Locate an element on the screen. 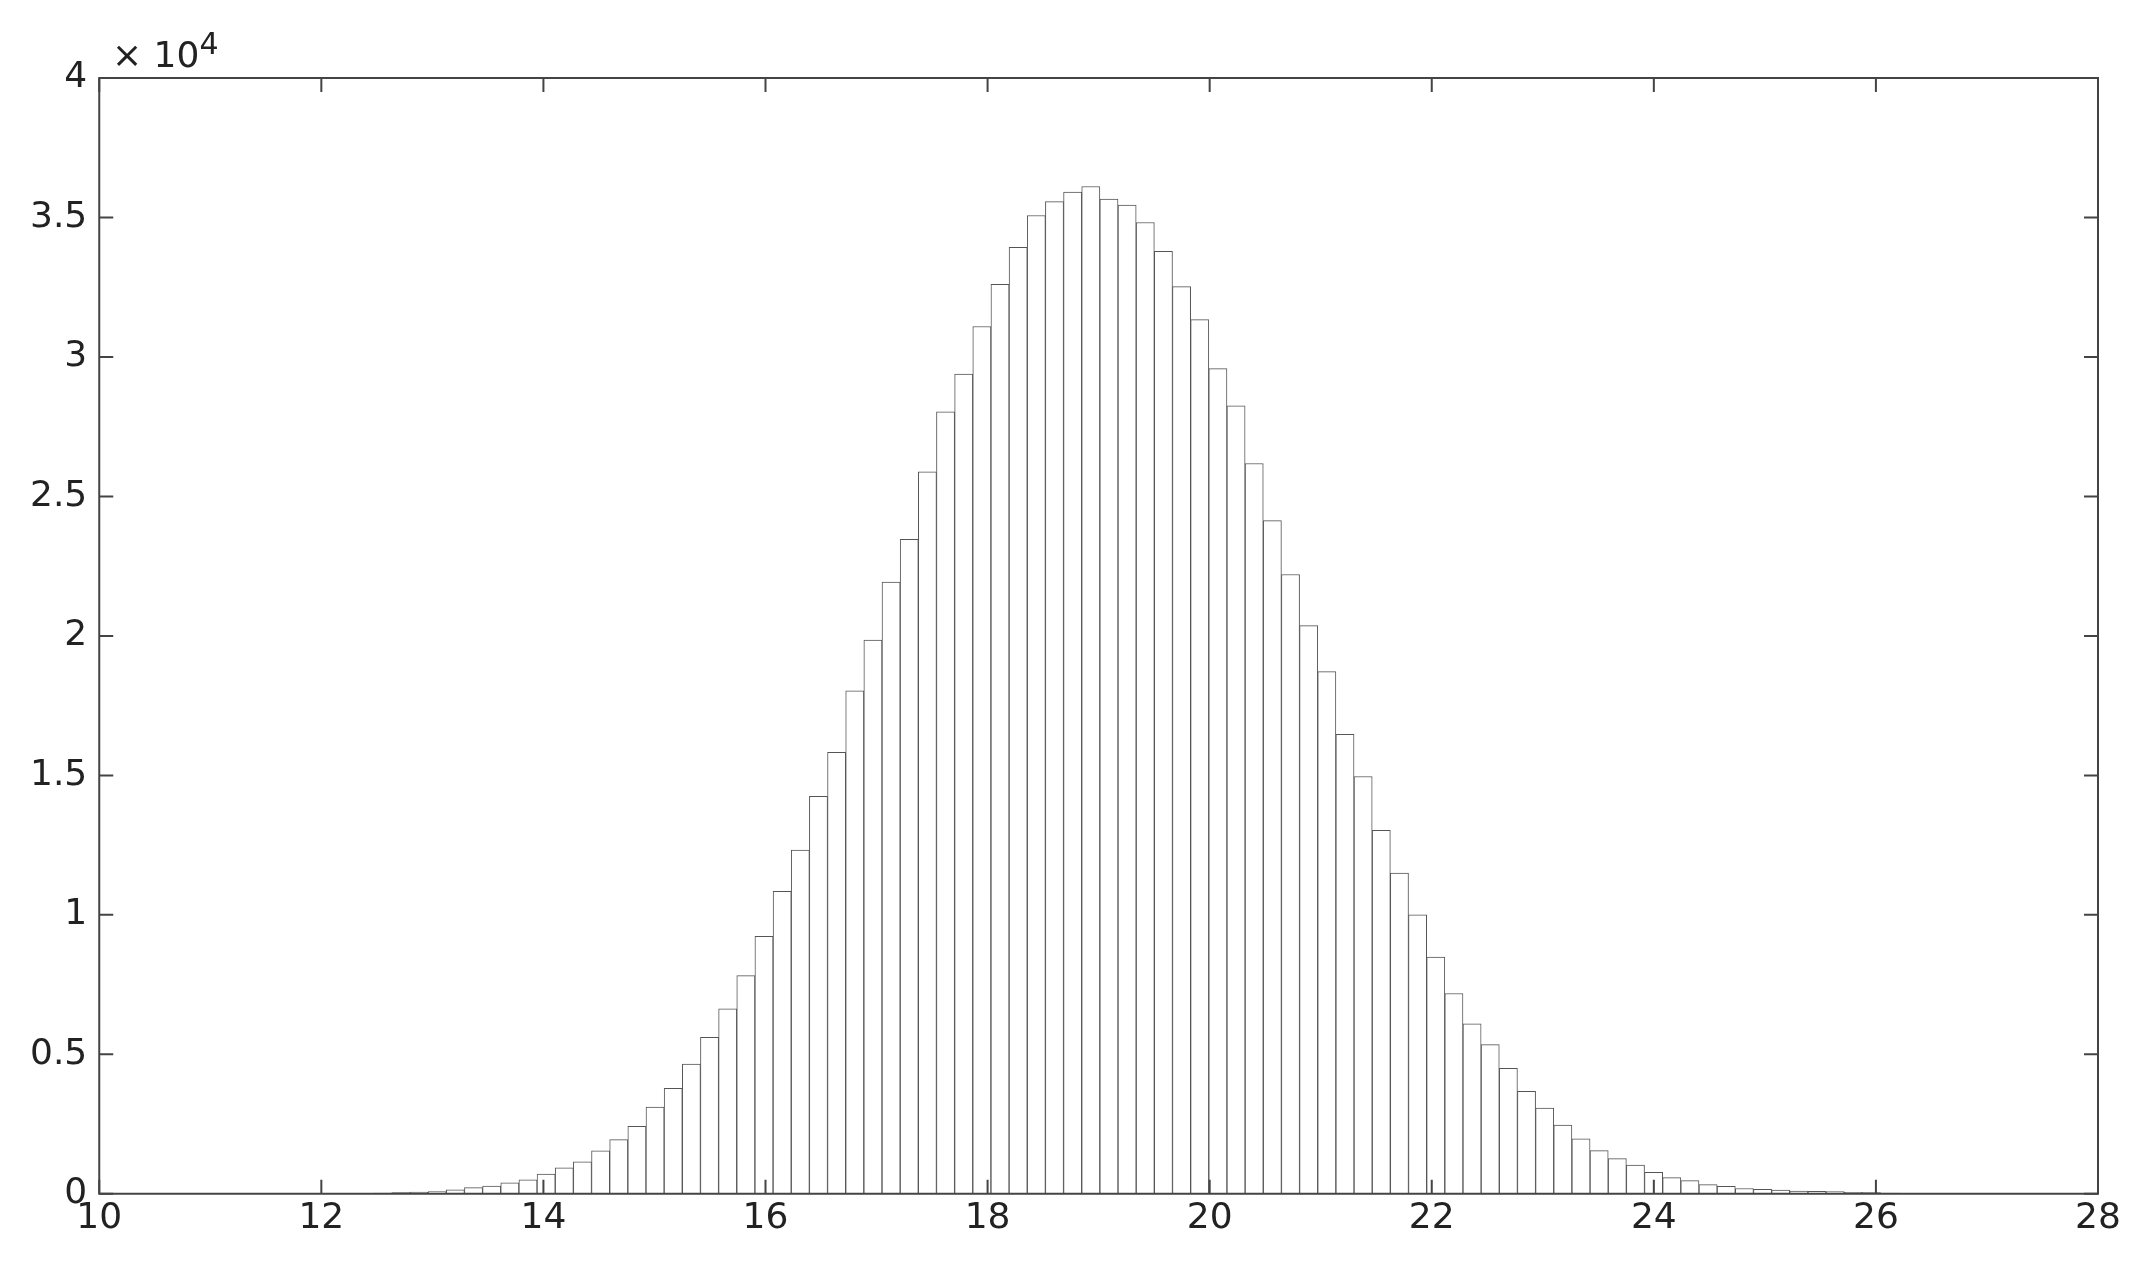 The width and height of the screenshot is (2146, 1273). text: × 10$^{4}$ is located at coordinates (165, 50).